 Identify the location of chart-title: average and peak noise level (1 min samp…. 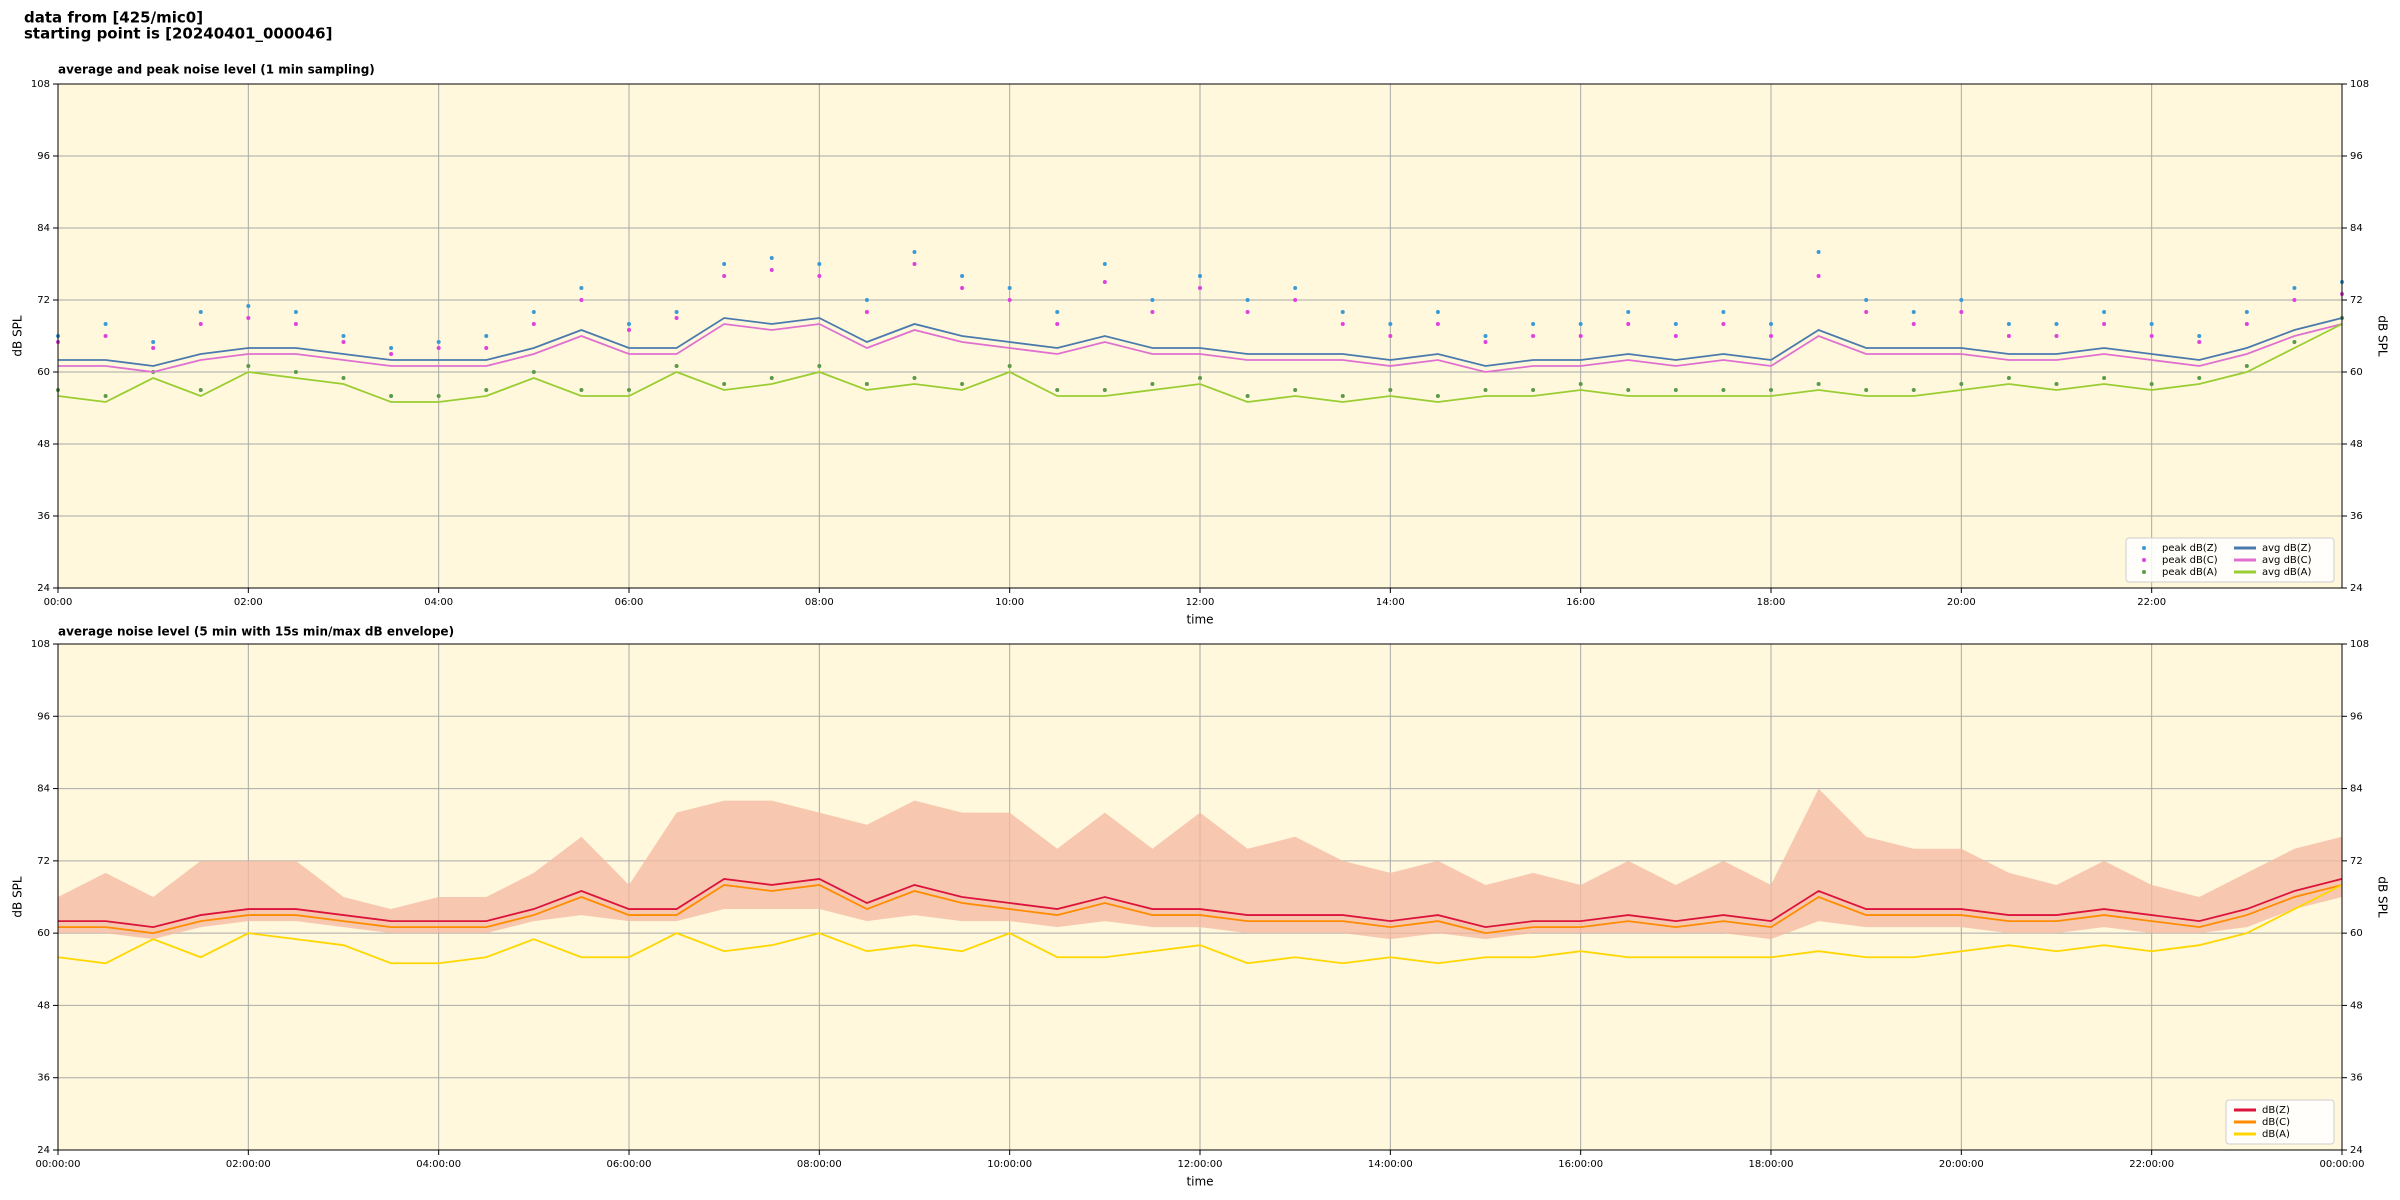
(216, 70).